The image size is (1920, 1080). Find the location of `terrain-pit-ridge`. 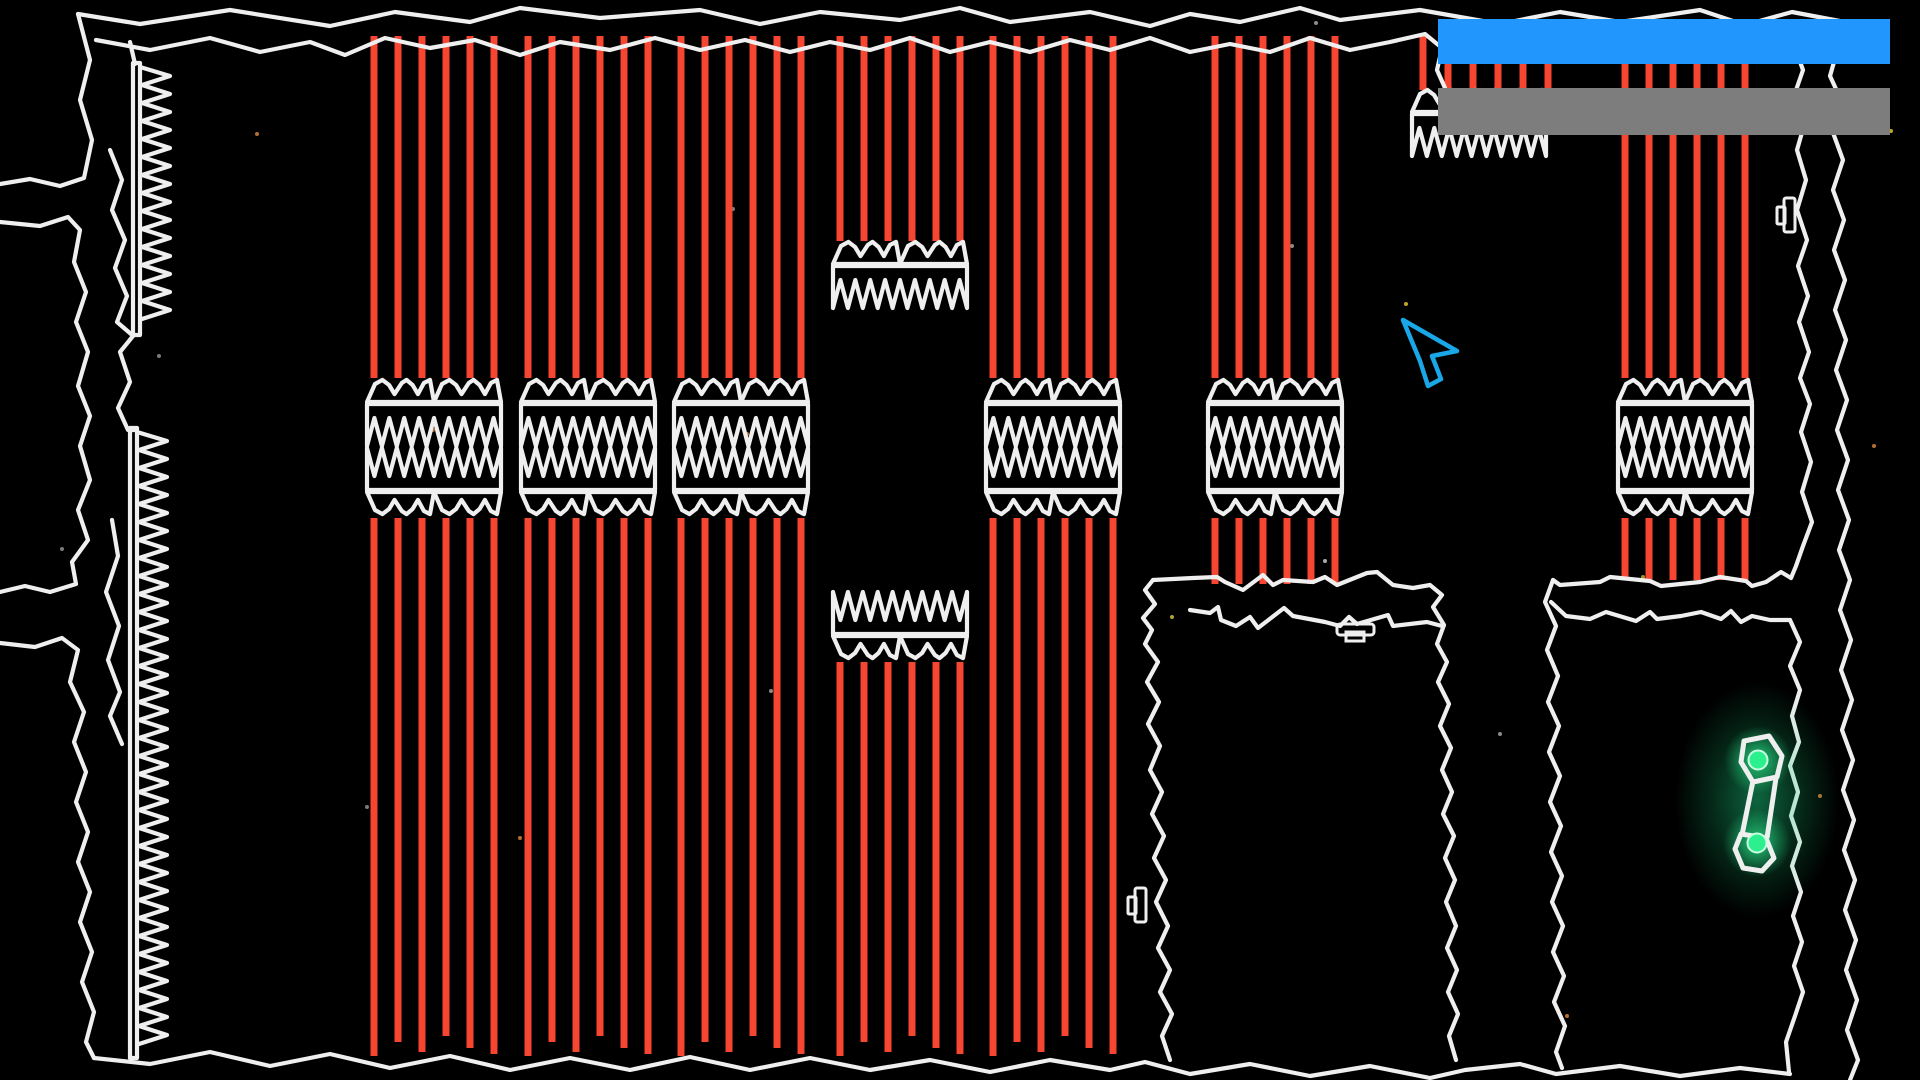

terrain-pit-ridge is located at coordinates (1305, 816).